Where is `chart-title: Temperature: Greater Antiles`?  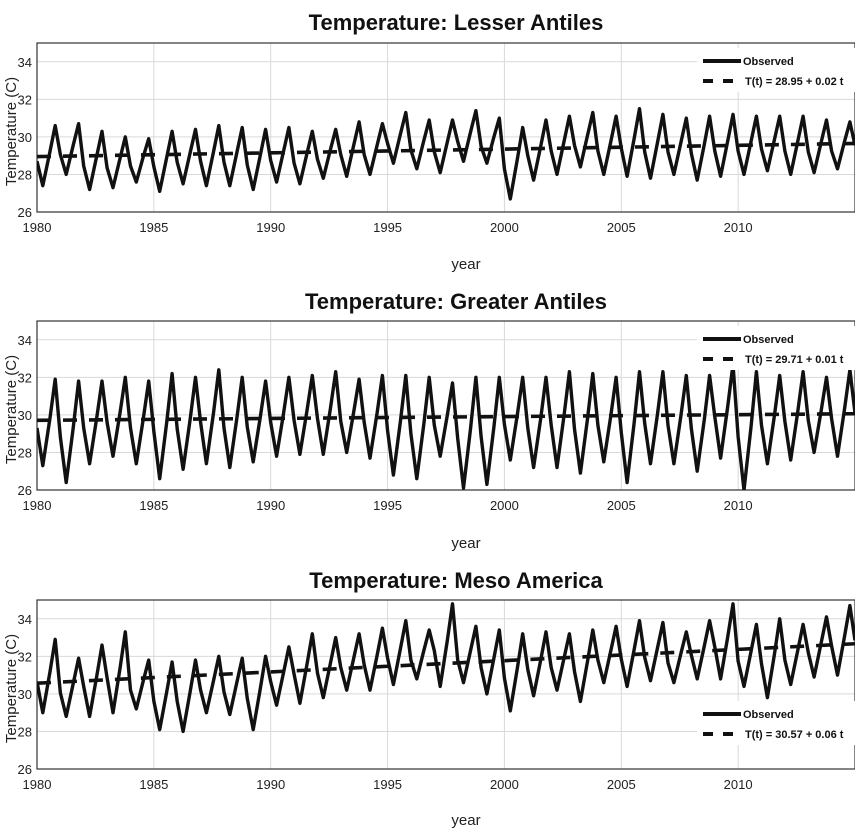 chart-title: Temperature: Greater Antiles is located at coordinates (456, 301).